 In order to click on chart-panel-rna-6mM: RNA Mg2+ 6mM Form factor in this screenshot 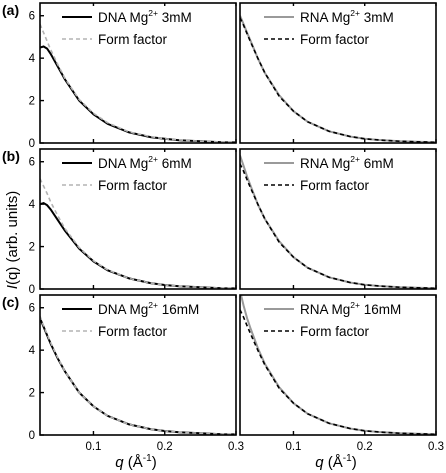, I will do `click(338, 219)`.